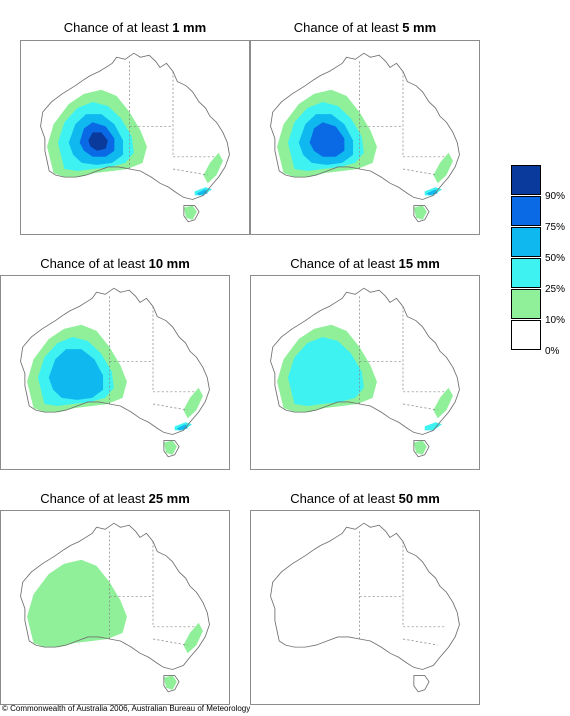  I want to click on rainfall-map-1mm, so click(135, 137).